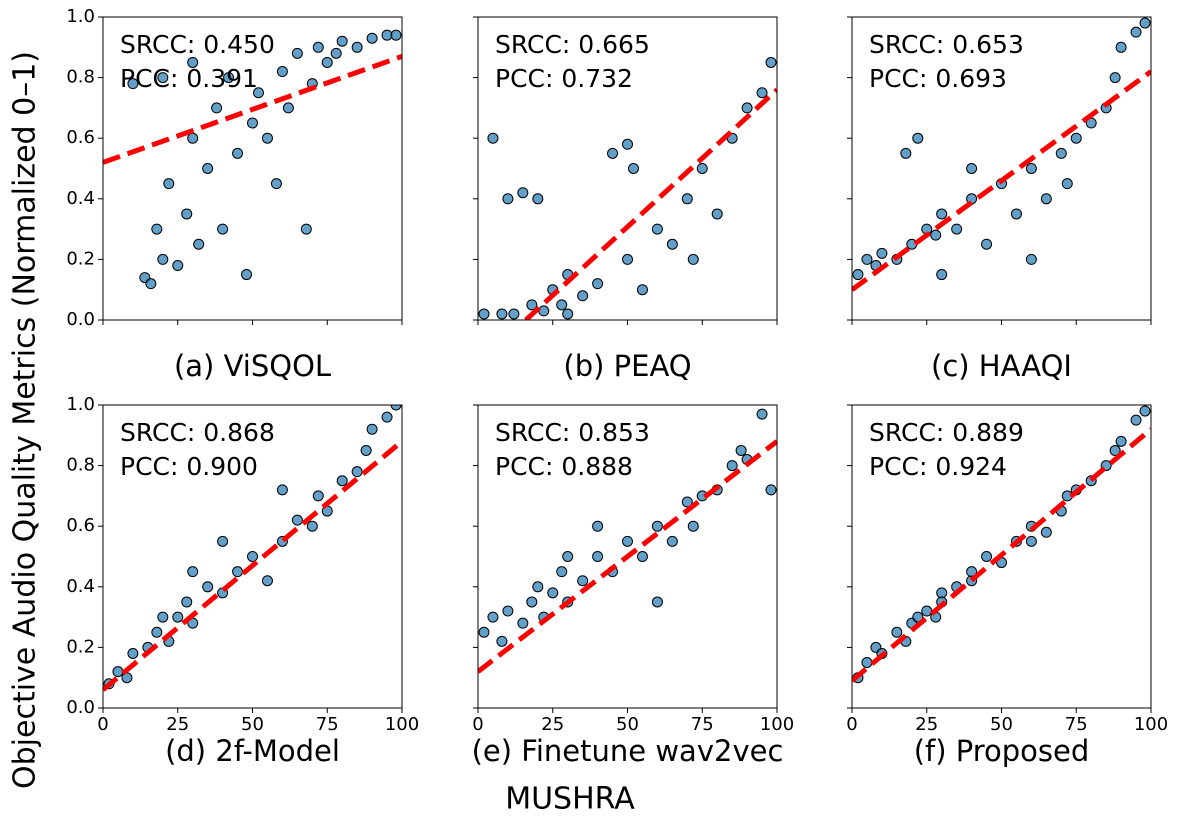  Describe the element at coordinates (177, 724) in the screenshot. I see `x-tick-label: 25` at that location.